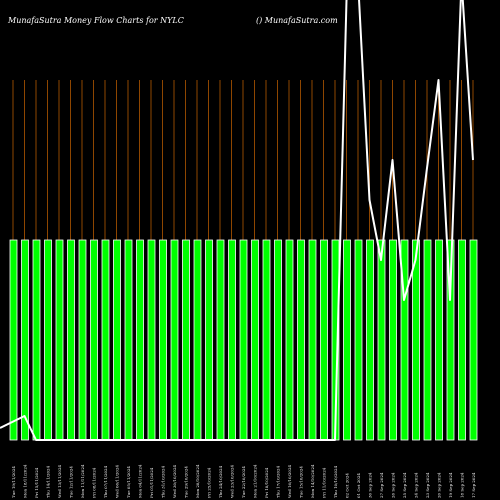 Image resolution: width=500 pixels, height=500 pixels. I want to click on bar-thu-26-sep, so click(450, 340).